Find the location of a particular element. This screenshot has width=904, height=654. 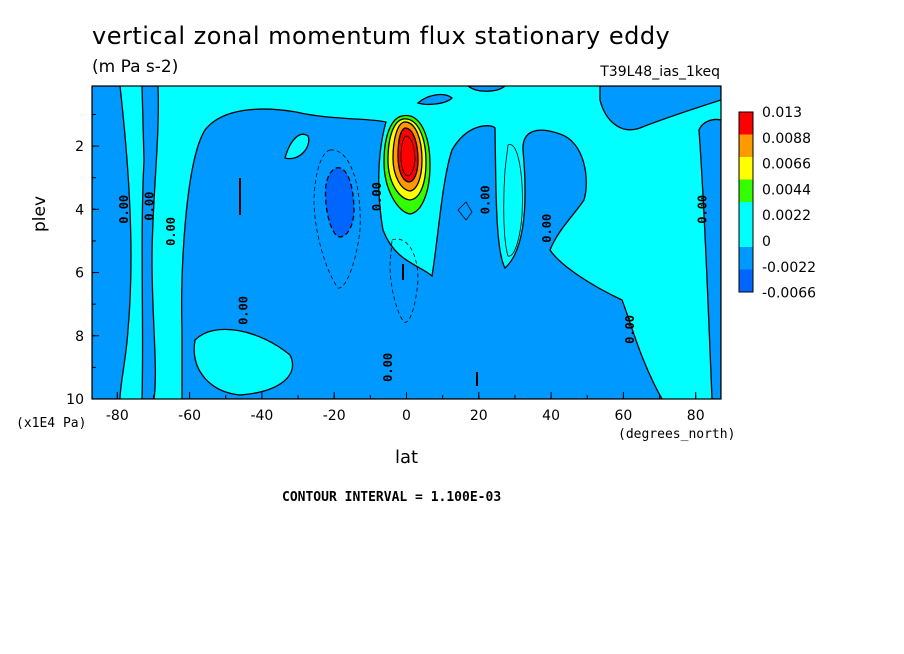

colorbar-label: -0.0022 is located at coordinates (789, 268).